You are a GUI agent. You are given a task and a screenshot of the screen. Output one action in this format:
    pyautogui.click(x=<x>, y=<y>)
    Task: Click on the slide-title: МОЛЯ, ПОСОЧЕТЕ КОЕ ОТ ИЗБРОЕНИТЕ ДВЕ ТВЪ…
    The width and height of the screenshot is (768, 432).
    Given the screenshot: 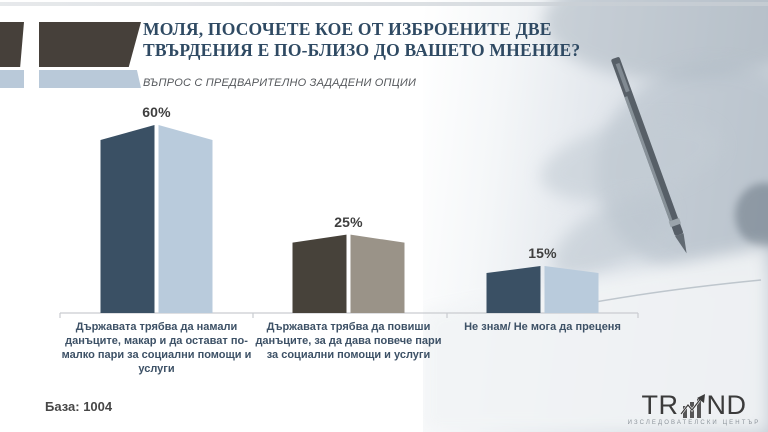 What is the action you would take?
    pyautogui.click(x=362, y=39)
    